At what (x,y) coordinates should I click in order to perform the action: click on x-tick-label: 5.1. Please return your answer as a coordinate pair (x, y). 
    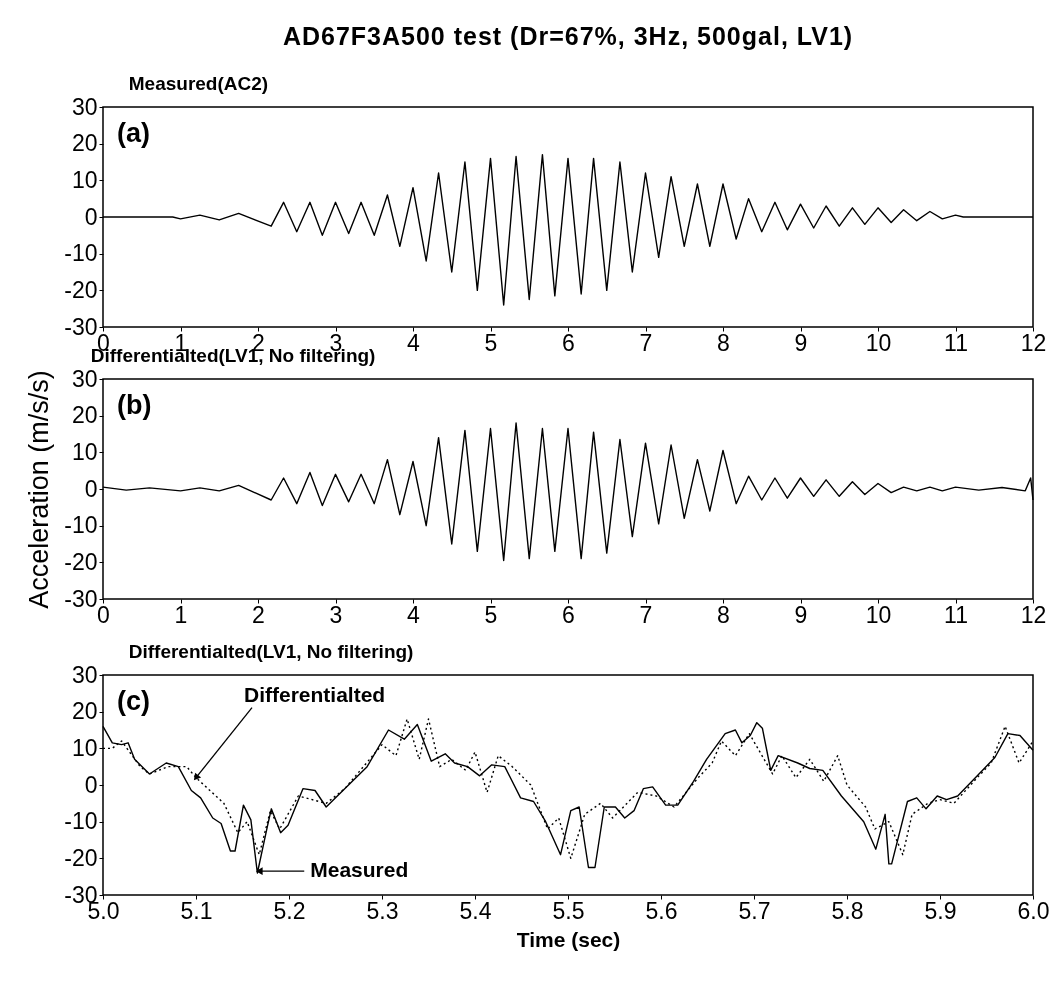
    Looking at the image, I should click on (196, 910).